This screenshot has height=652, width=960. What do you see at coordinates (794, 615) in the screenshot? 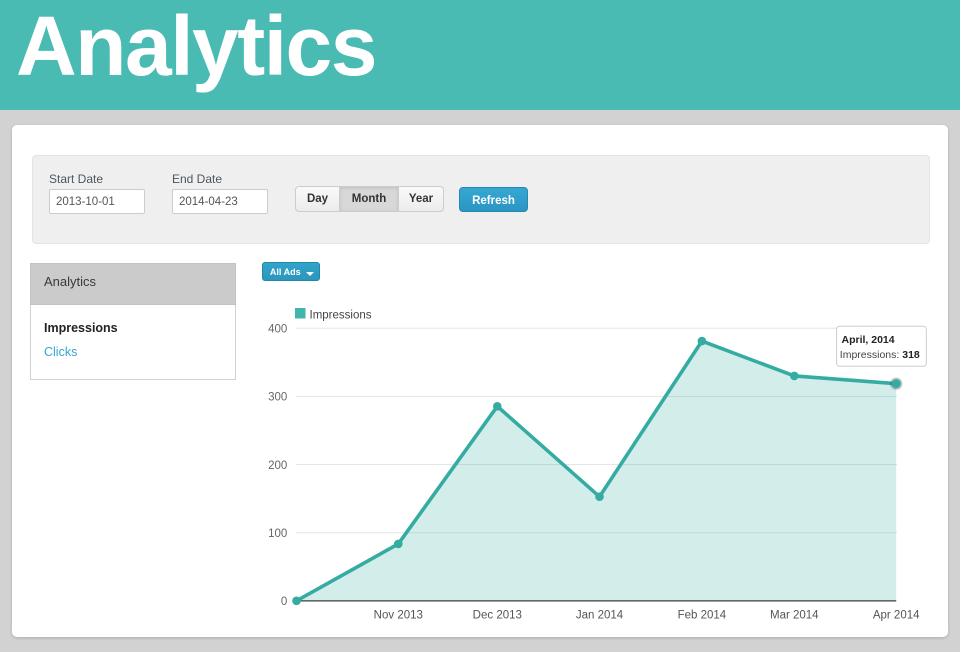
I see `svg-text: Mar 2014` at bounding box center [794, 615].